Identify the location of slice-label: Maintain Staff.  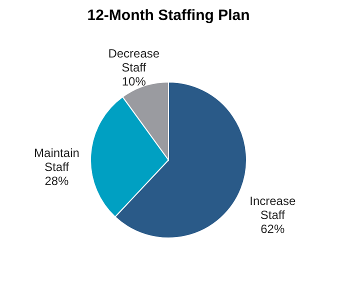
(57, 160).